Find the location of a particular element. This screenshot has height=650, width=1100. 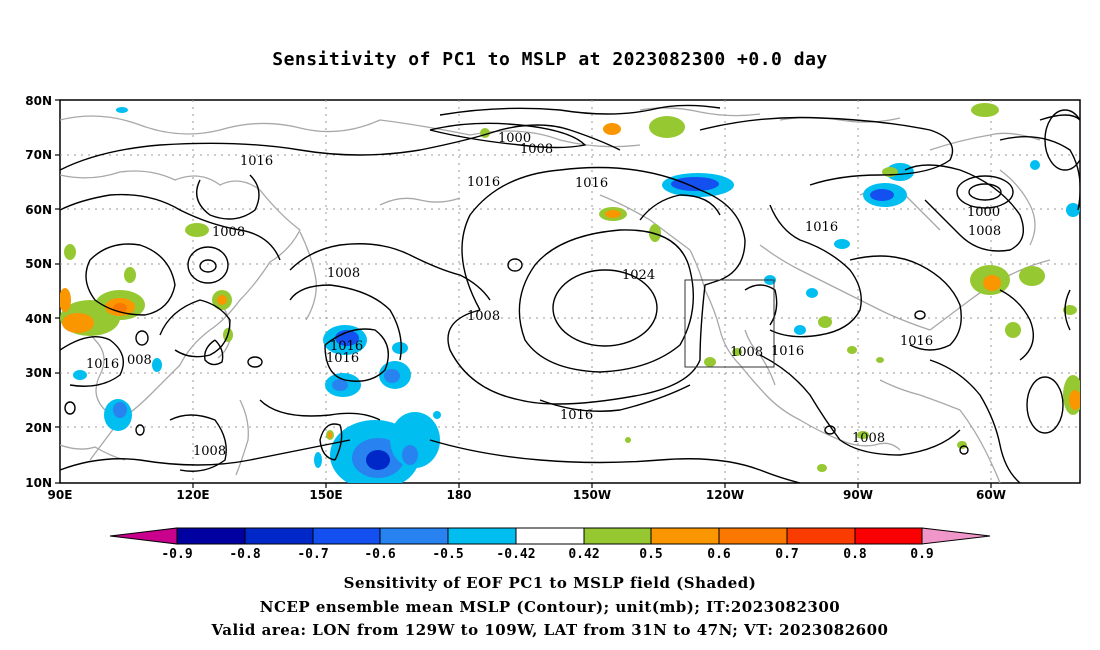

lat-tick-label: 30N is located at coordinates (38, 373).